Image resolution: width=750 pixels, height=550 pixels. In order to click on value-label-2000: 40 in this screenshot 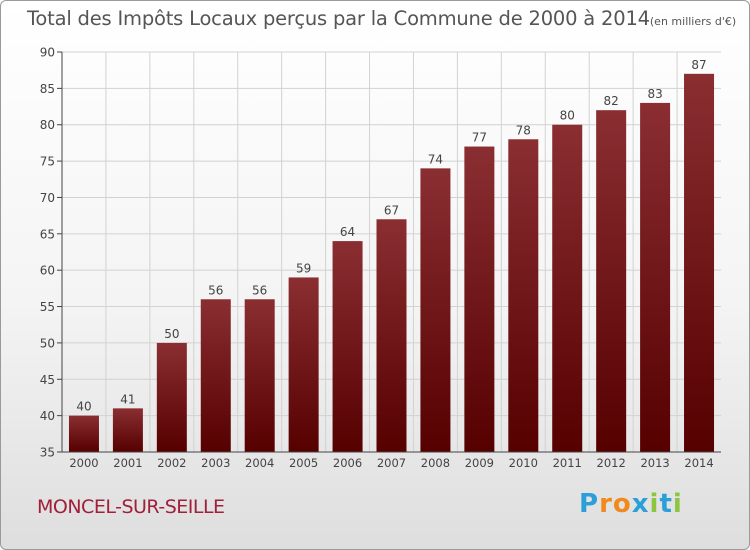, I will do `click(83, 407)`.